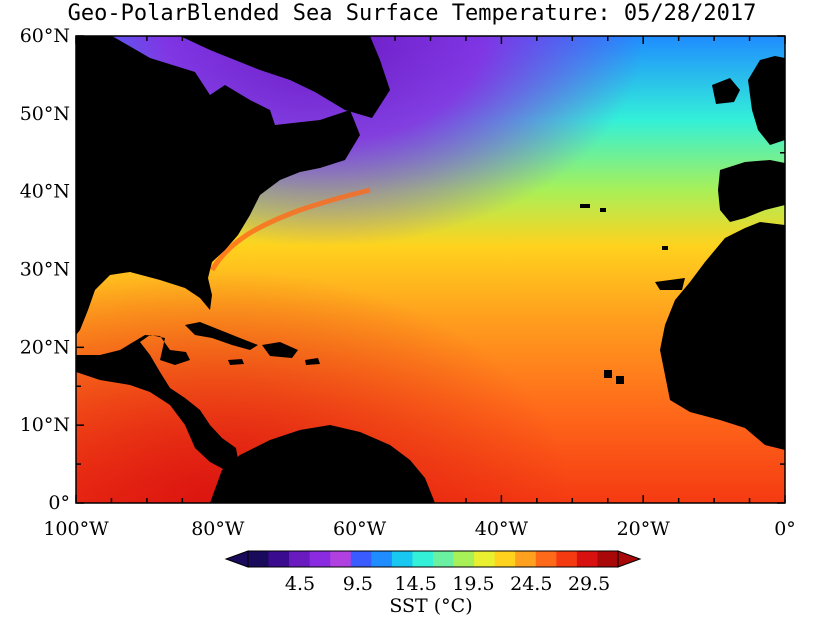 The height and width of the screenshot is (617, 824). I want to click on land-ireland, so click(726, 91).